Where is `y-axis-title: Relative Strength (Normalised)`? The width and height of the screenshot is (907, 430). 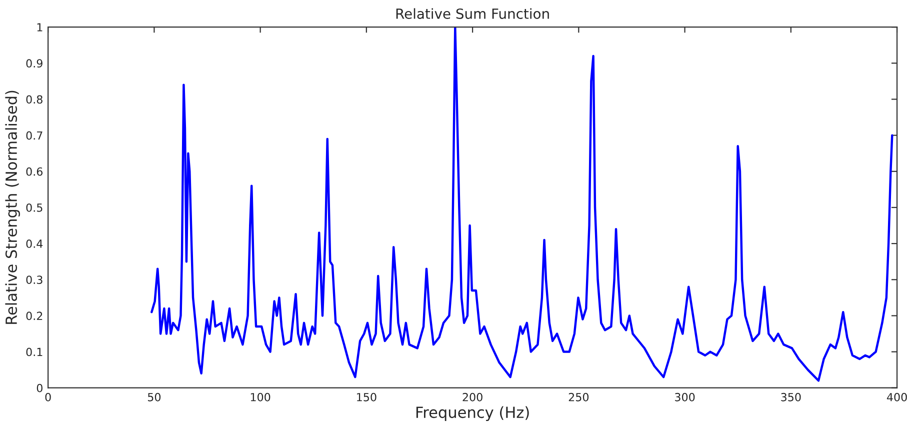 y-axis-title: Relative Strength (Normalised) is located at coordinates (12, 207).